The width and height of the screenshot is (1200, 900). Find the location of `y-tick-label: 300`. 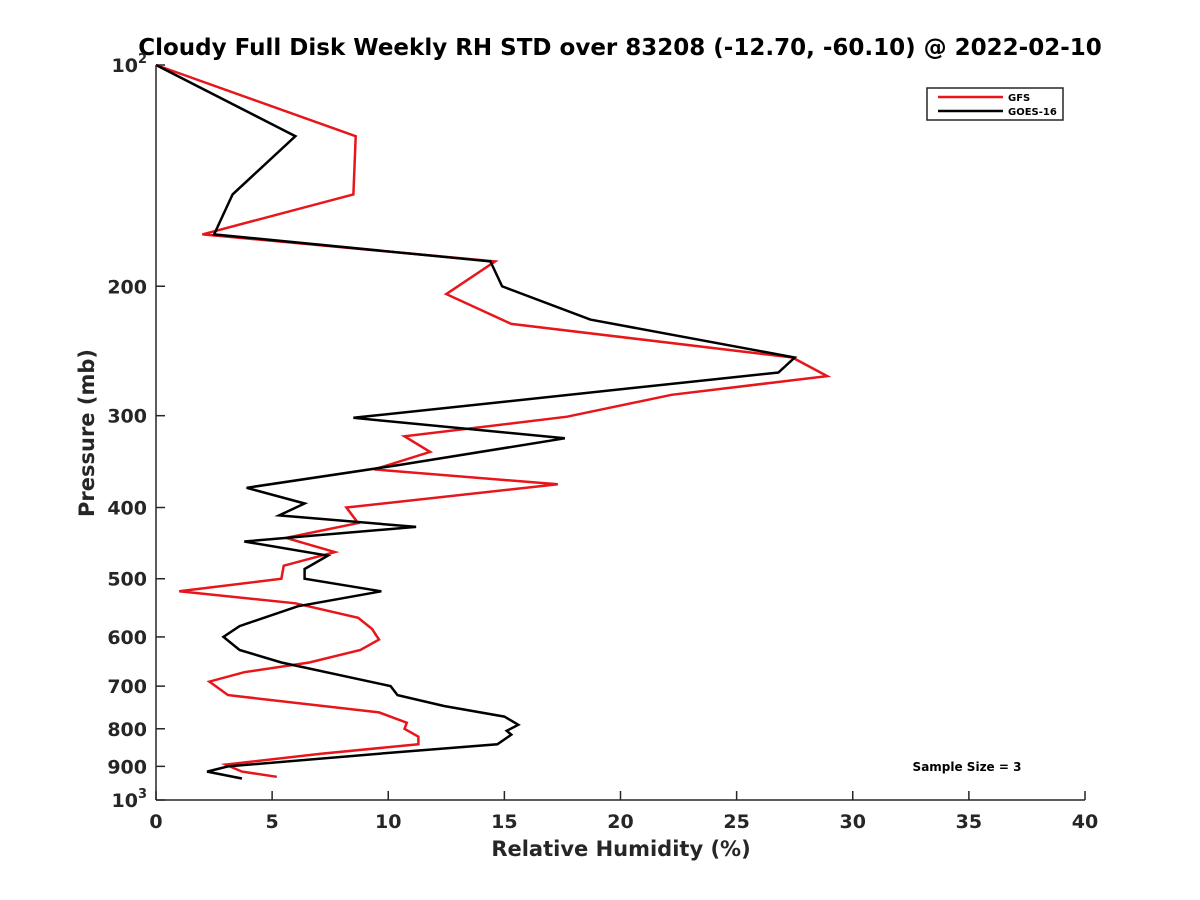

y-tick-label: 300 is located at coordinates (127, 417).